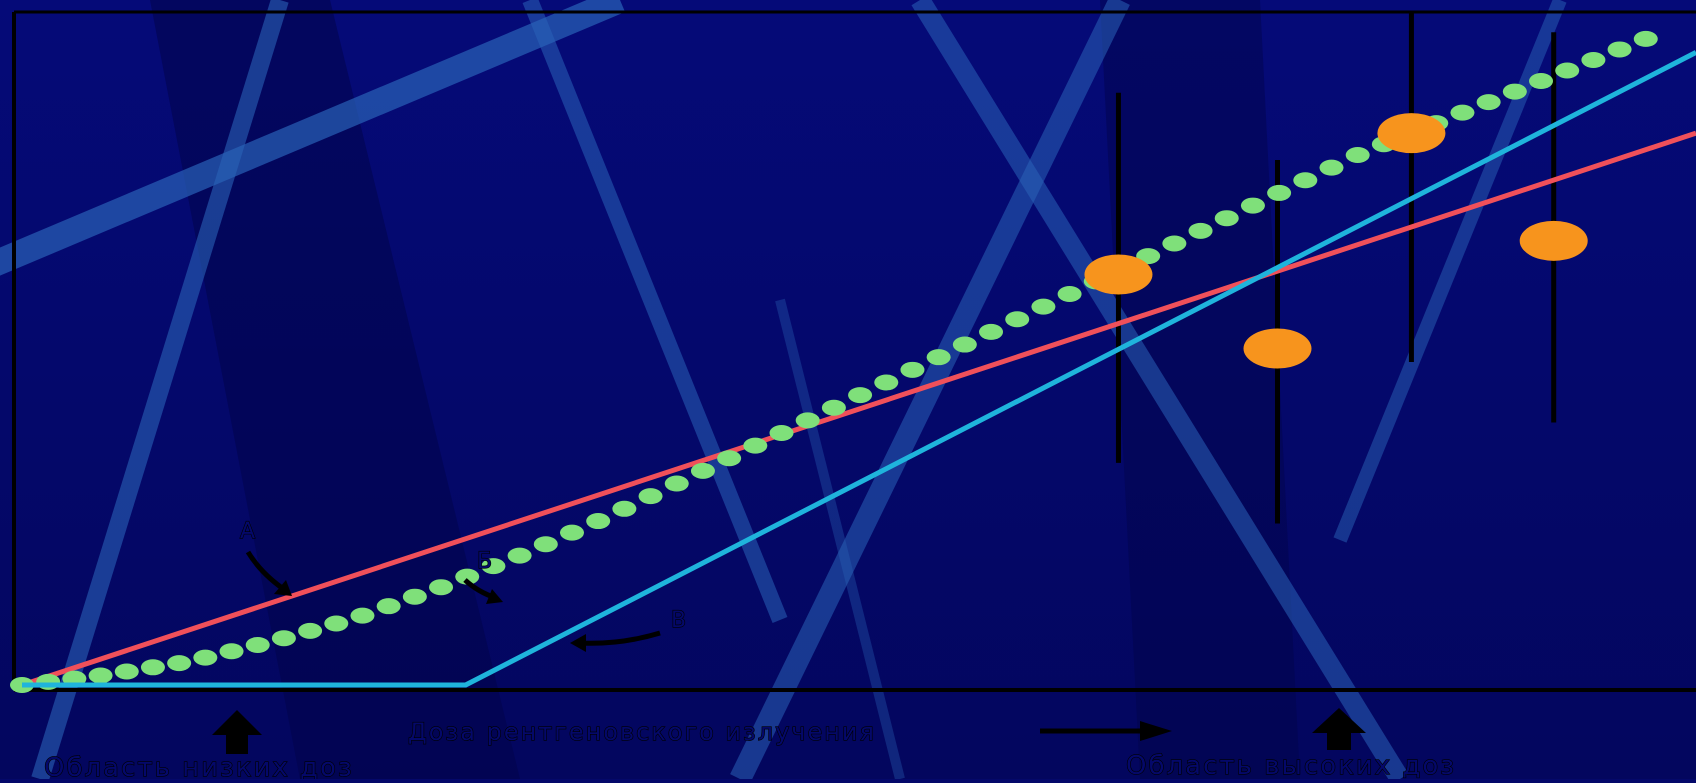  I want to click on series-label-b: Б, so click(485, 561).